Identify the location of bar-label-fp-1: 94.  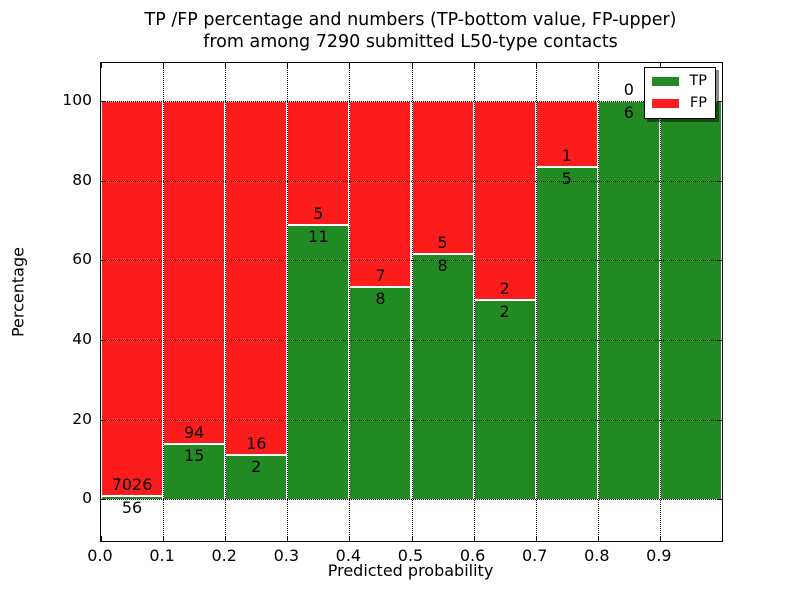
(194, 433).